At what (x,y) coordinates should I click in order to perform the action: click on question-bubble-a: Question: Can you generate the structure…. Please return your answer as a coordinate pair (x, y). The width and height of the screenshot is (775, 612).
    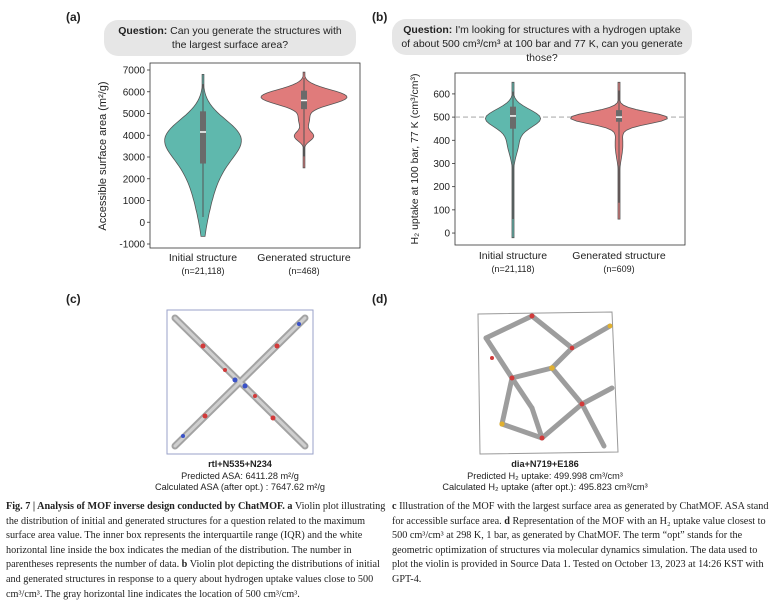
    Looking at the image, I should click on (230, 38).